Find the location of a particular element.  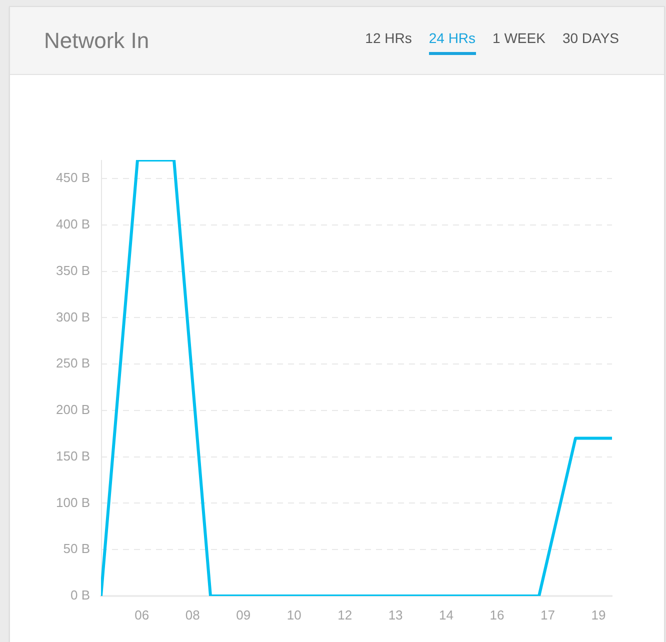

text: 12 HRs is located at coordinates (388, 38).